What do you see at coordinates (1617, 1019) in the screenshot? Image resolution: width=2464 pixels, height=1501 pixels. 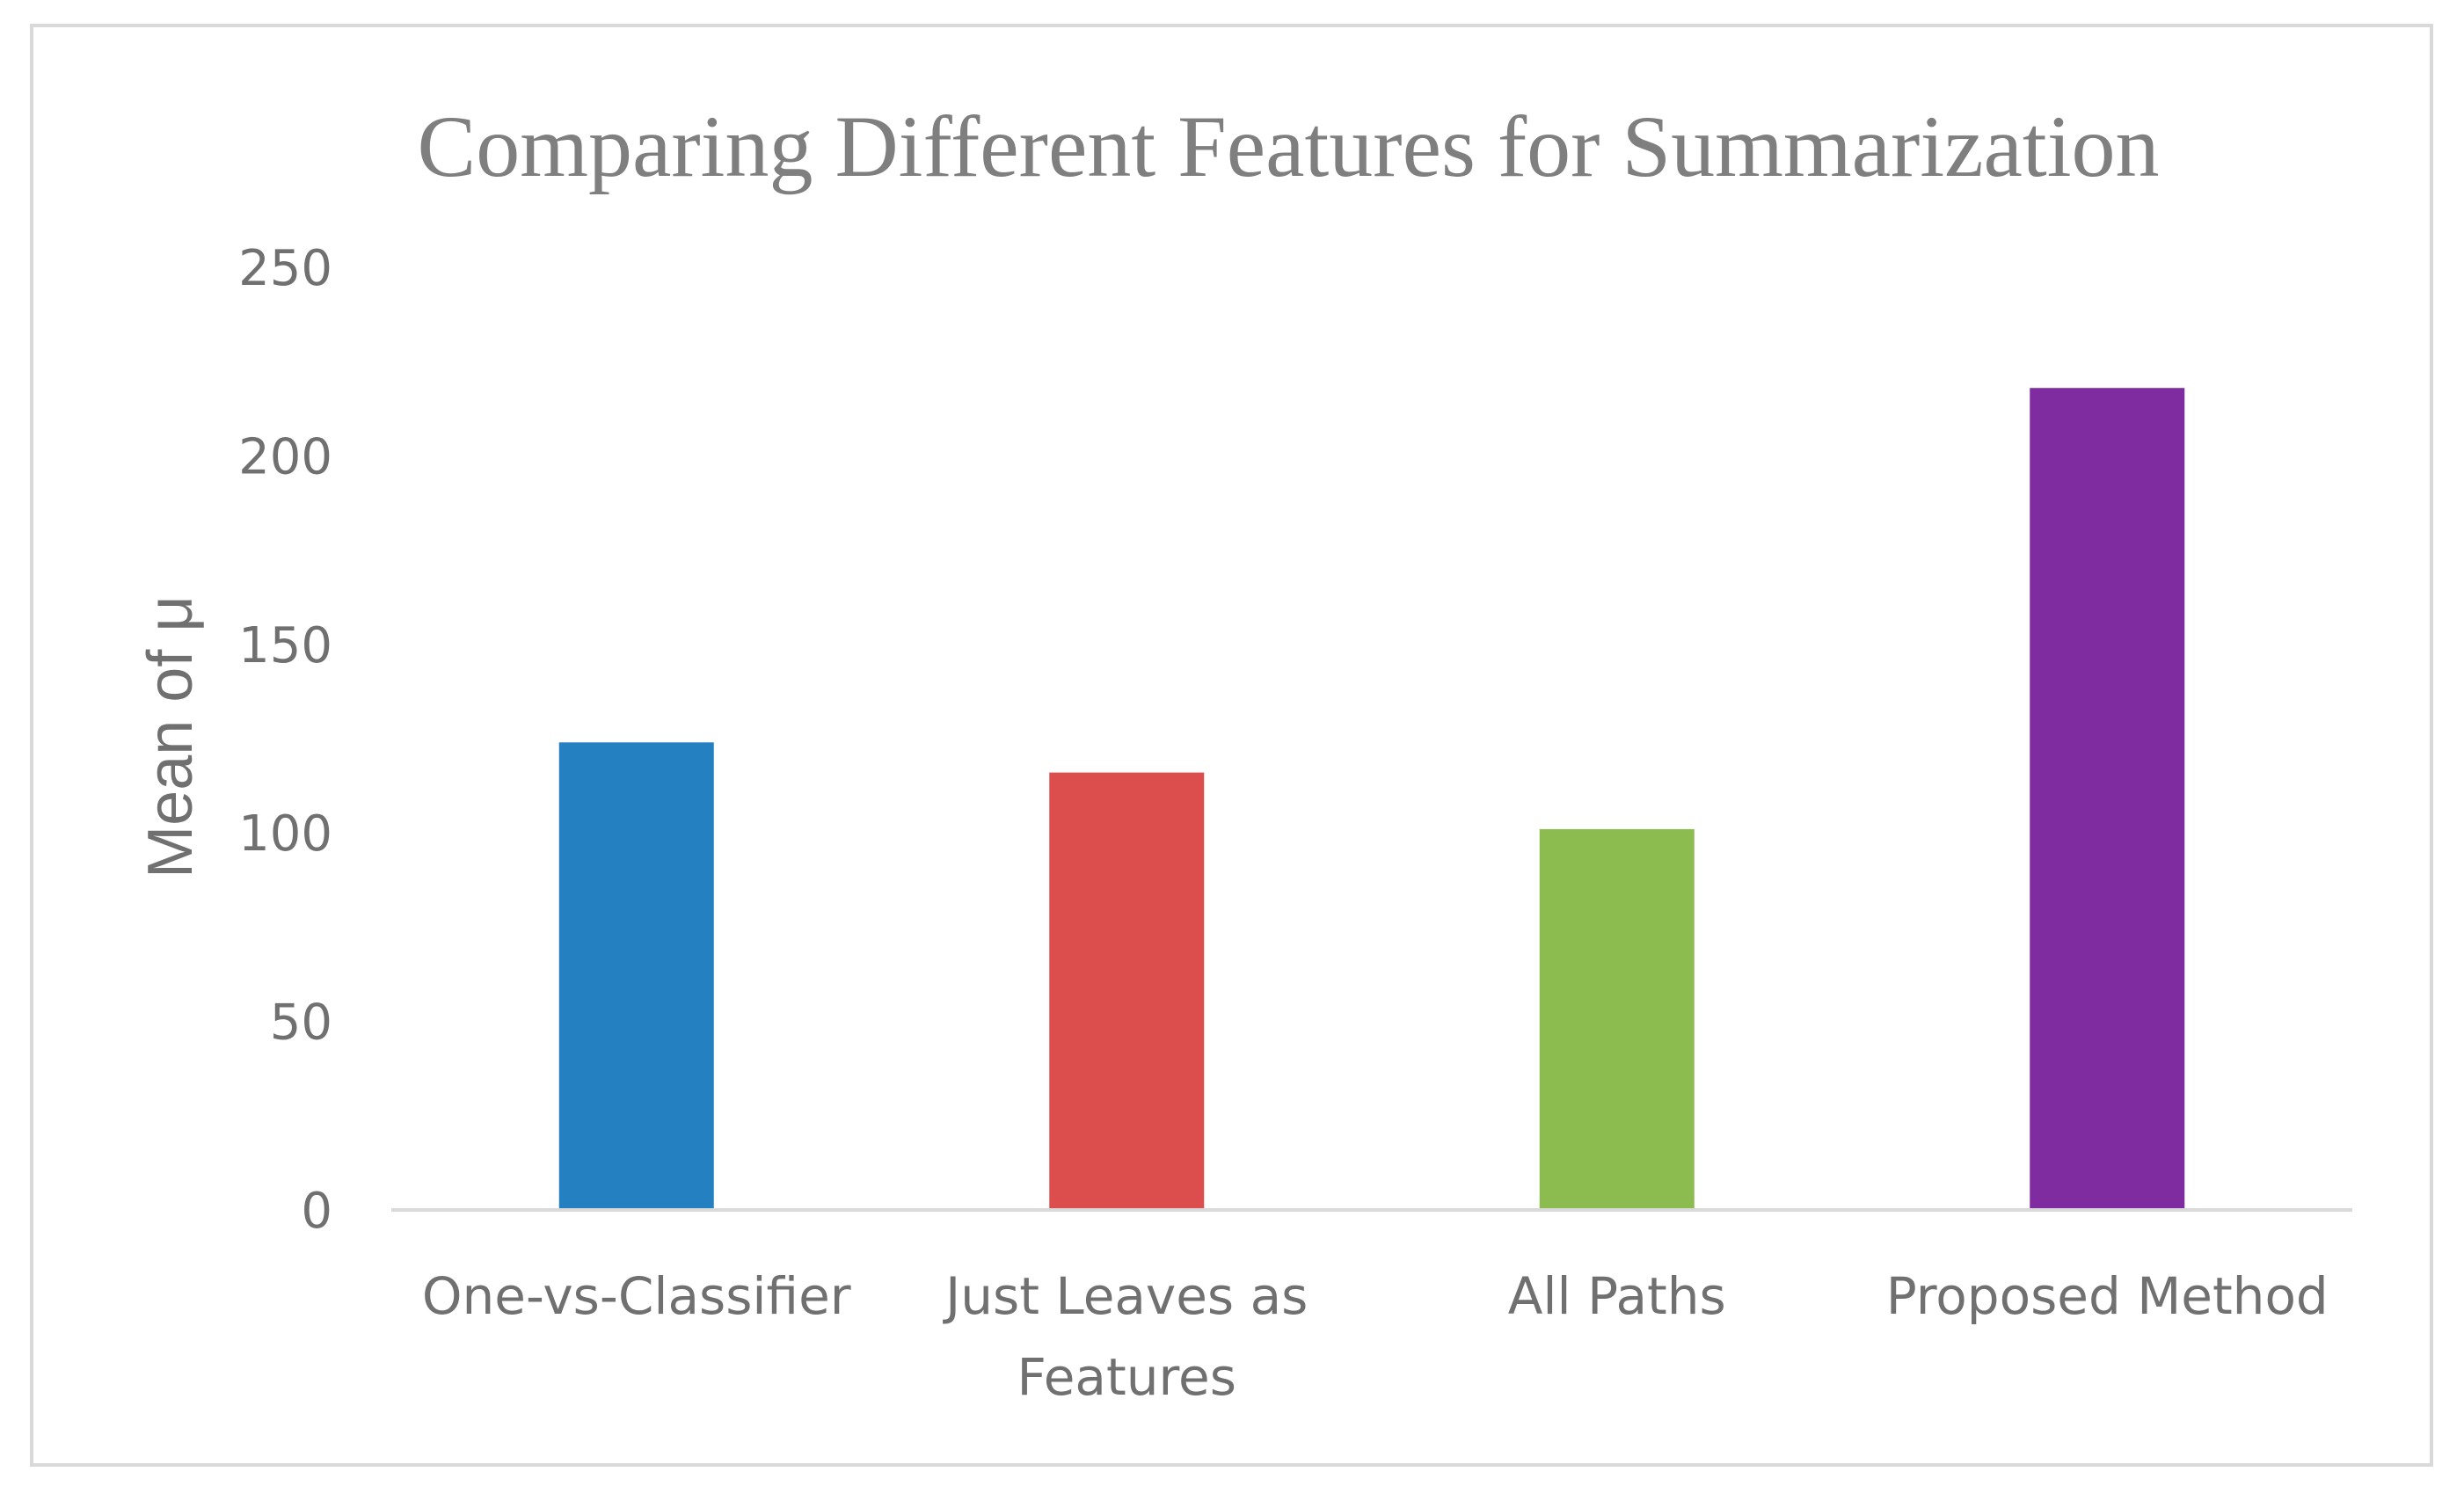 I see `bar-all-paths` at bounding box center [1617, 1019].